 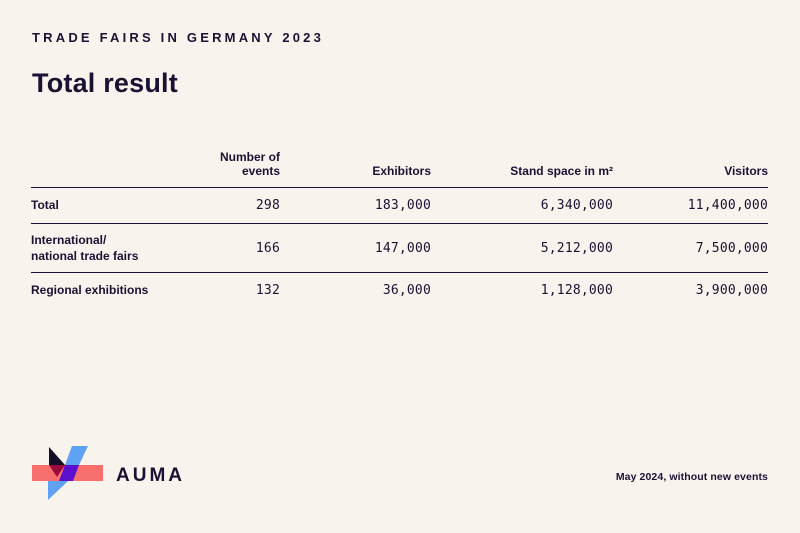 What do you see at coordinates (355, 205) in the screenshot?
I see `cell-exhibitors: 183,000` at bounding box center [355, 205].